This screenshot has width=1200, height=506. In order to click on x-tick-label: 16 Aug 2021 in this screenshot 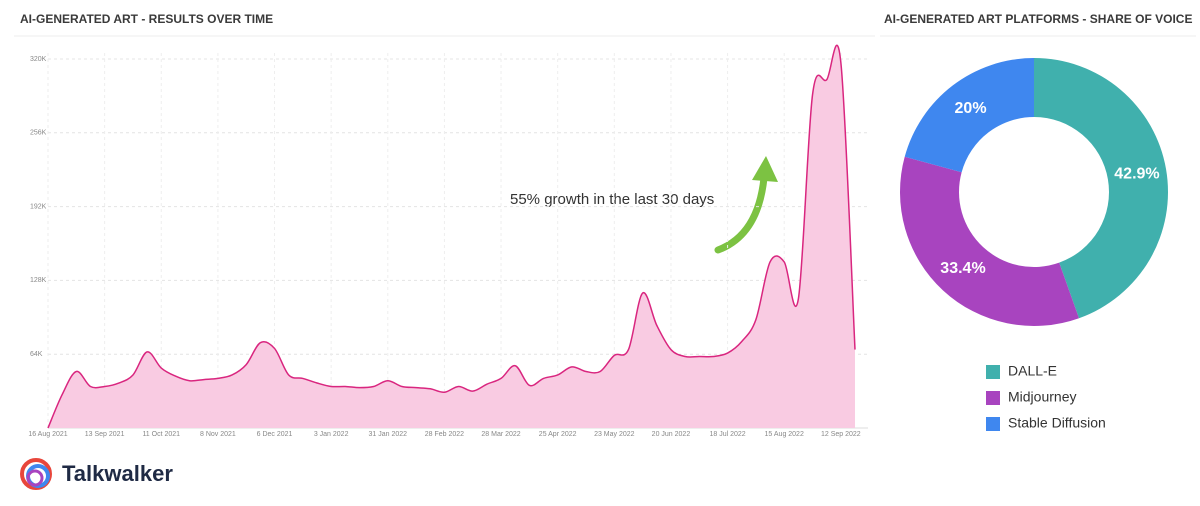, I will do `click(47, 434)`.